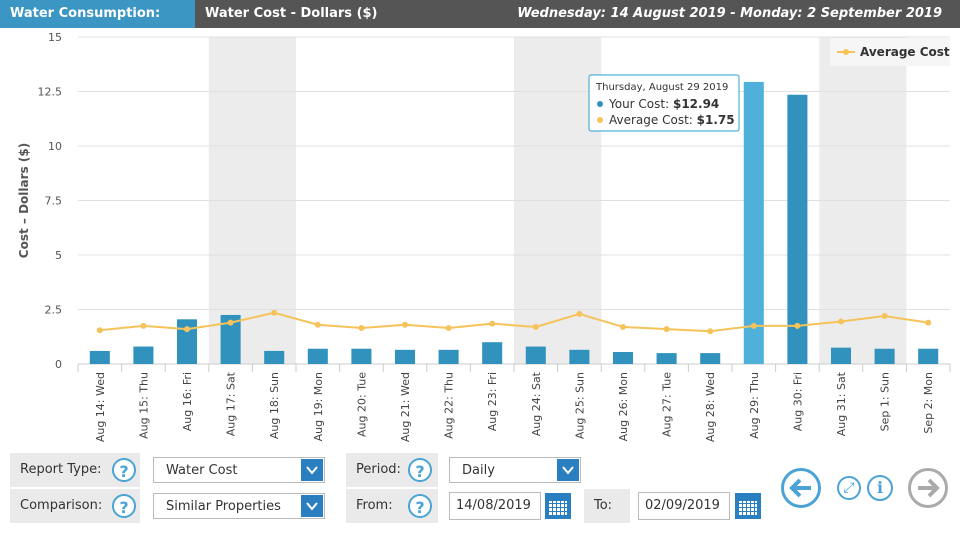  I want to click on tooltip-avg-label: Average Cost: $1.75, so click(672, 120).